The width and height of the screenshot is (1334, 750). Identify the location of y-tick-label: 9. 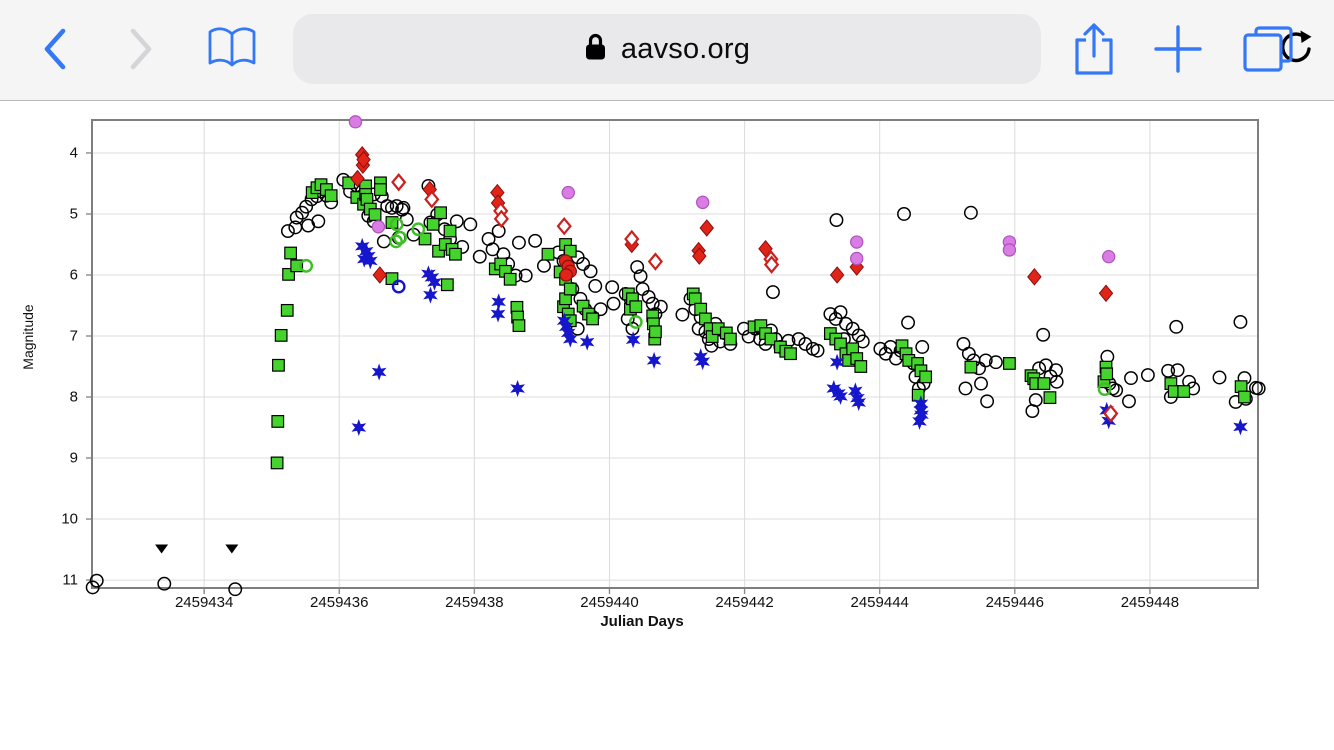
(73, 458).